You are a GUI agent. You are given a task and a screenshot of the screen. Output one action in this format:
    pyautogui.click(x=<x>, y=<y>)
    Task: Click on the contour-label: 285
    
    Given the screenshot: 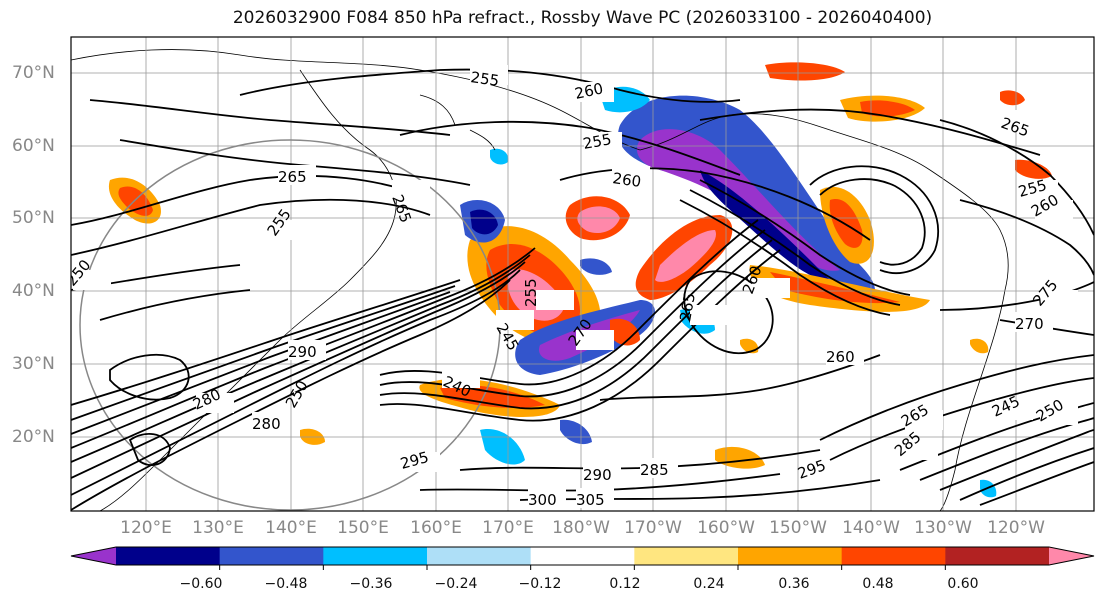 What is the action you would take?
    pyautogui.click(x=654, y=470)
    